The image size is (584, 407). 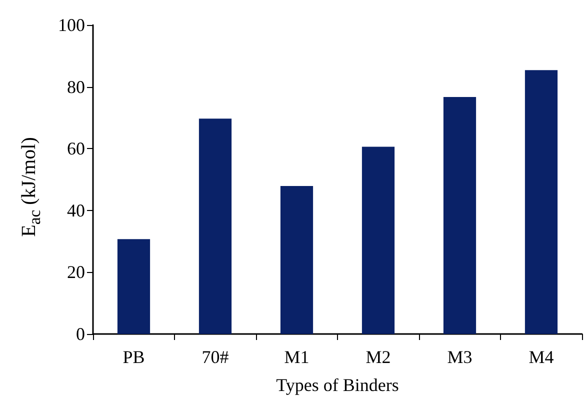 What do you see at coordinates (215, 357) in the screenshot?
I see `x-tick-label: 70#` at bounding box center [215, 357].